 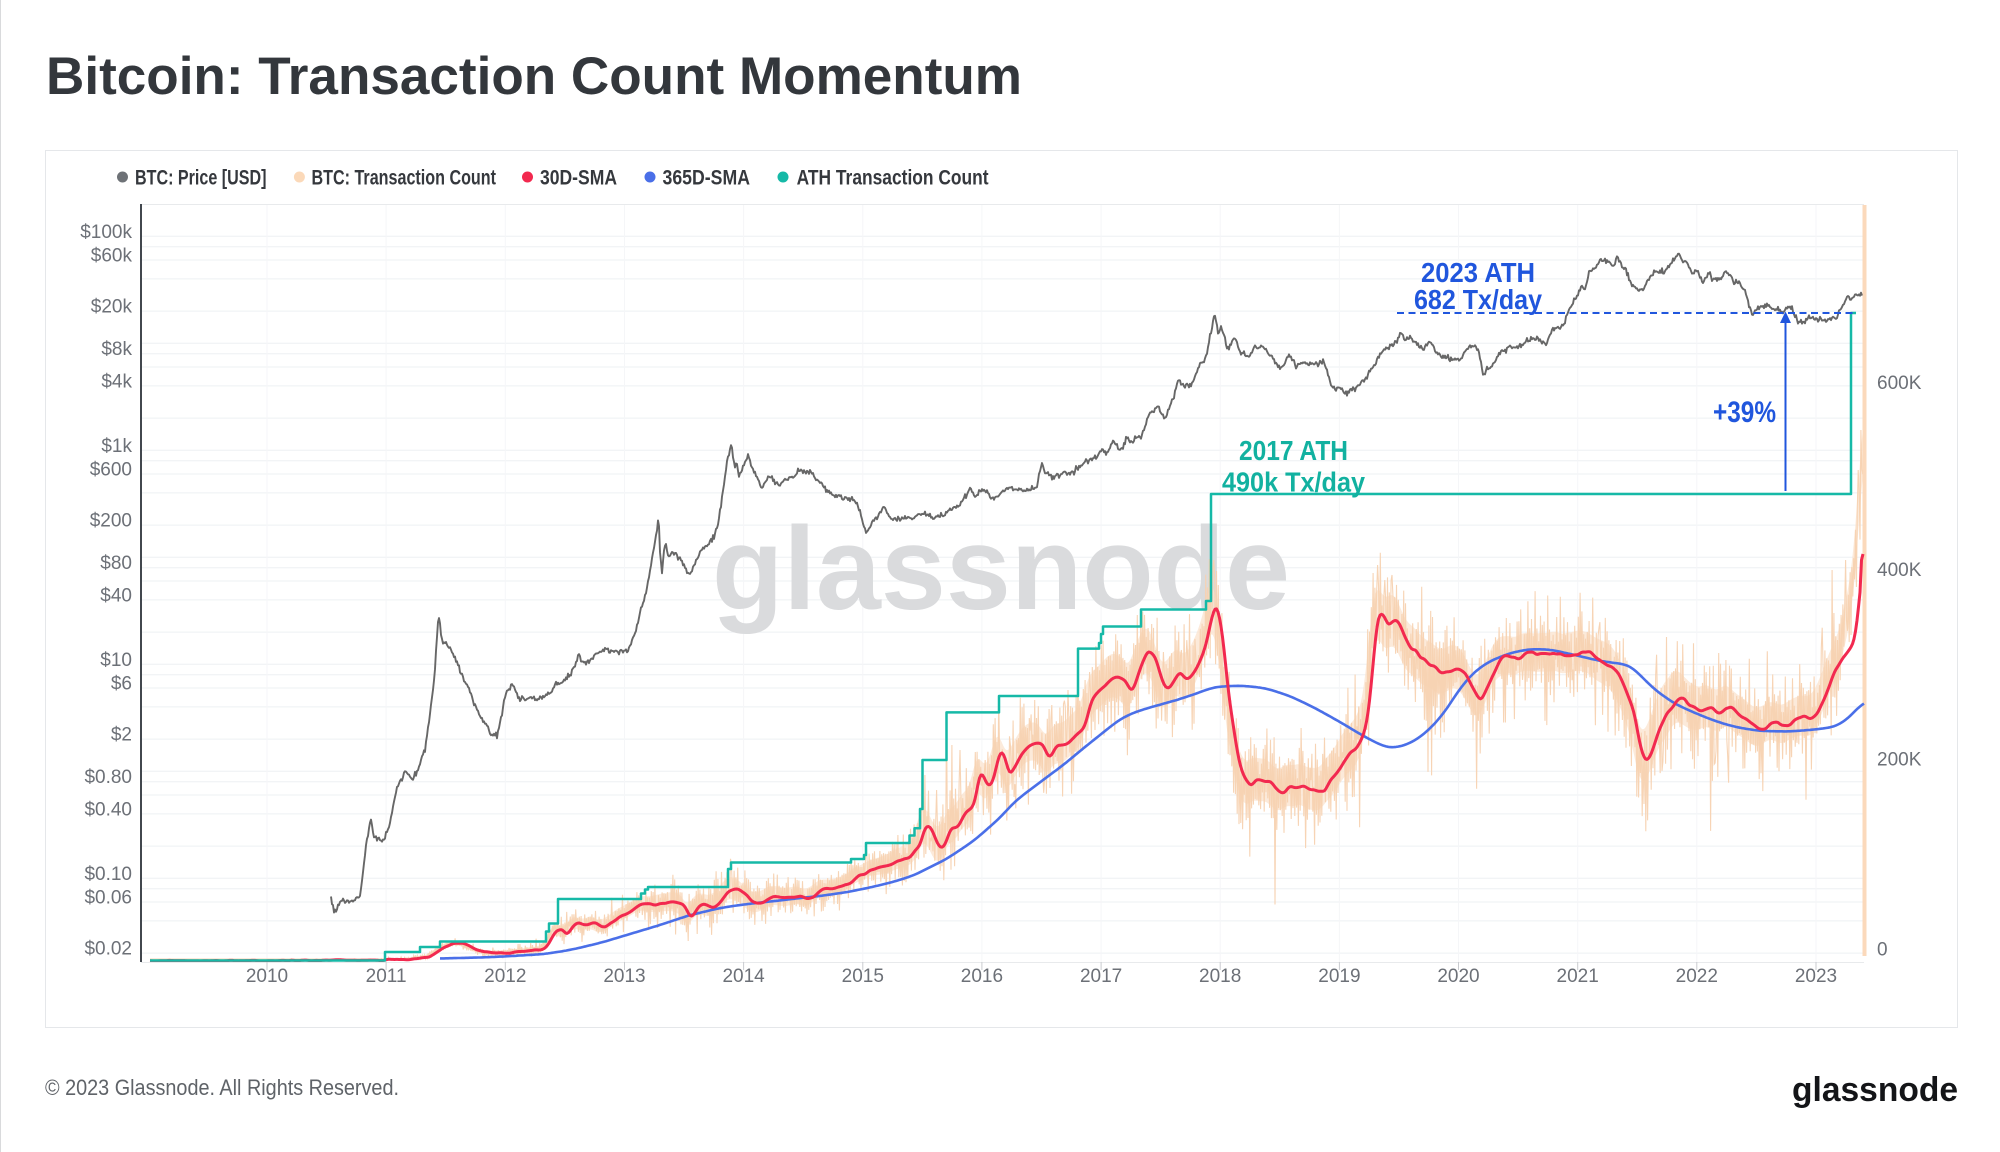 What do you see at coordinates (116, 563) in the screenshot?
I see `svg-text: $80` at bounding box center [116, 563].